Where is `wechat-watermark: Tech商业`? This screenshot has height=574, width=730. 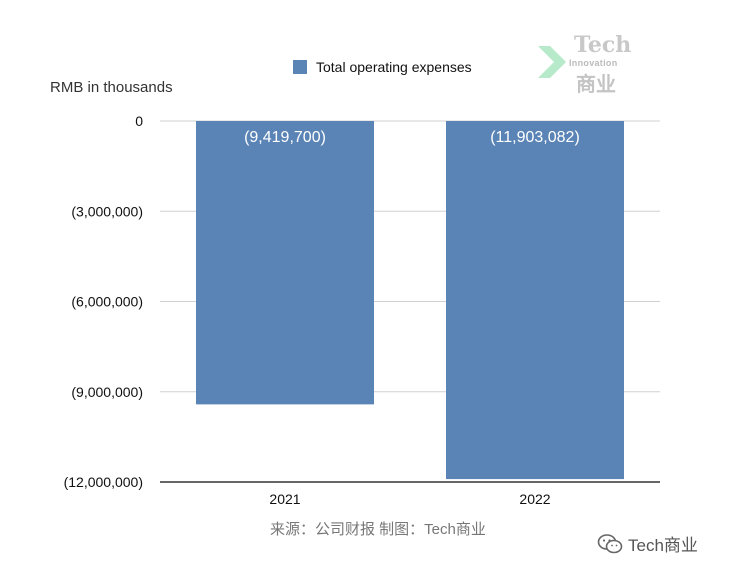
wechat-watermark: Tech商业 is located at coordinates (647, 543).